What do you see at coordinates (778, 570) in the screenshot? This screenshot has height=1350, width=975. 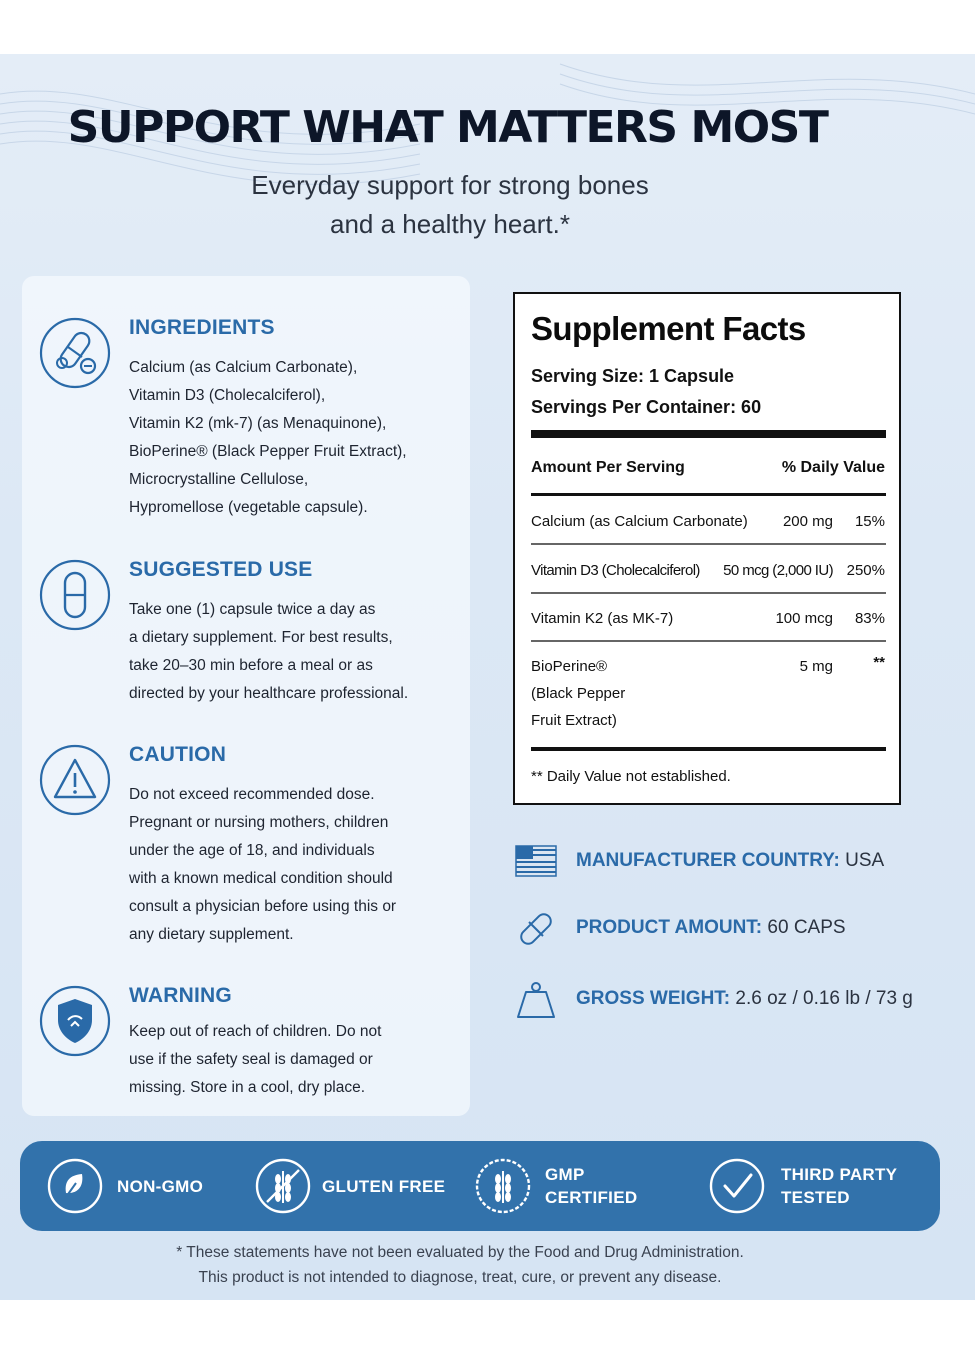 I see `facts-row-amount: 50 mcg (2,000 IU)` at bounding box center [778, 570].